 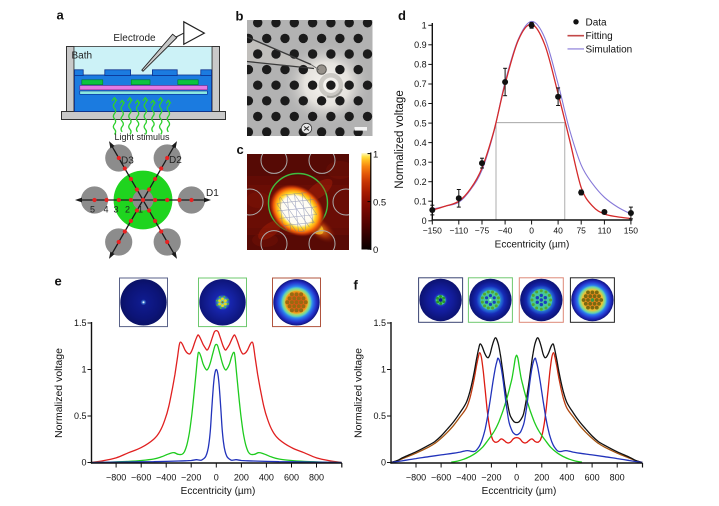 What do you see at coordinates (240, 149) in the screenshot?
I see `svg-text: c` at bounding box center [240, 149].